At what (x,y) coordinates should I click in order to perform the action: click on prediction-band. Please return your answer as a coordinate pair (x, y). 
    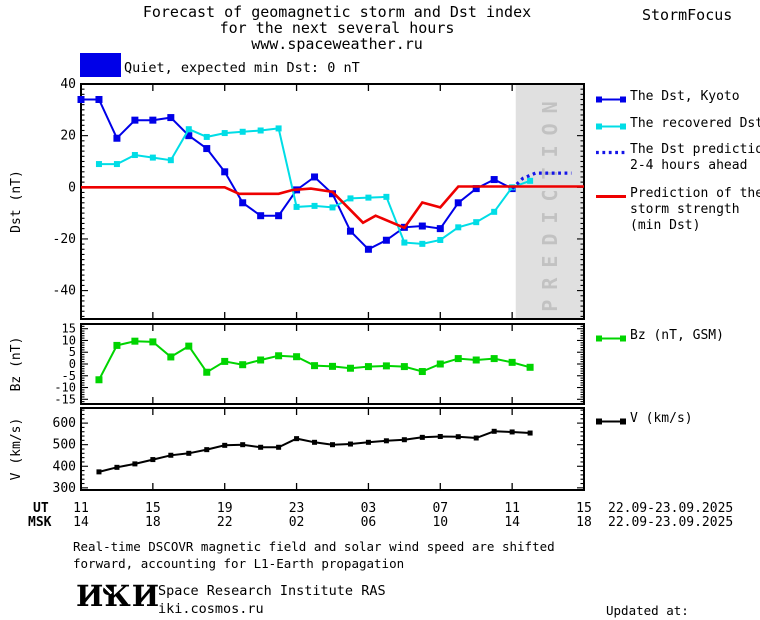
    Looking at the image, I should click on (549, 201).